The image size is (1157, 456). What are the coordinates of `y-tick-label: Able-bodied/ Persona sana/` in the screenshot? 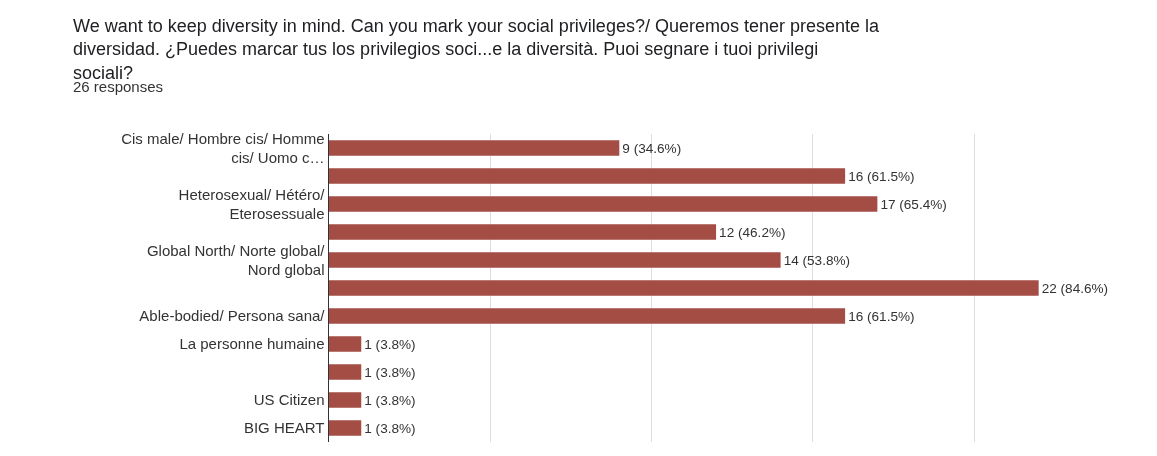 It's located at (232, 316).